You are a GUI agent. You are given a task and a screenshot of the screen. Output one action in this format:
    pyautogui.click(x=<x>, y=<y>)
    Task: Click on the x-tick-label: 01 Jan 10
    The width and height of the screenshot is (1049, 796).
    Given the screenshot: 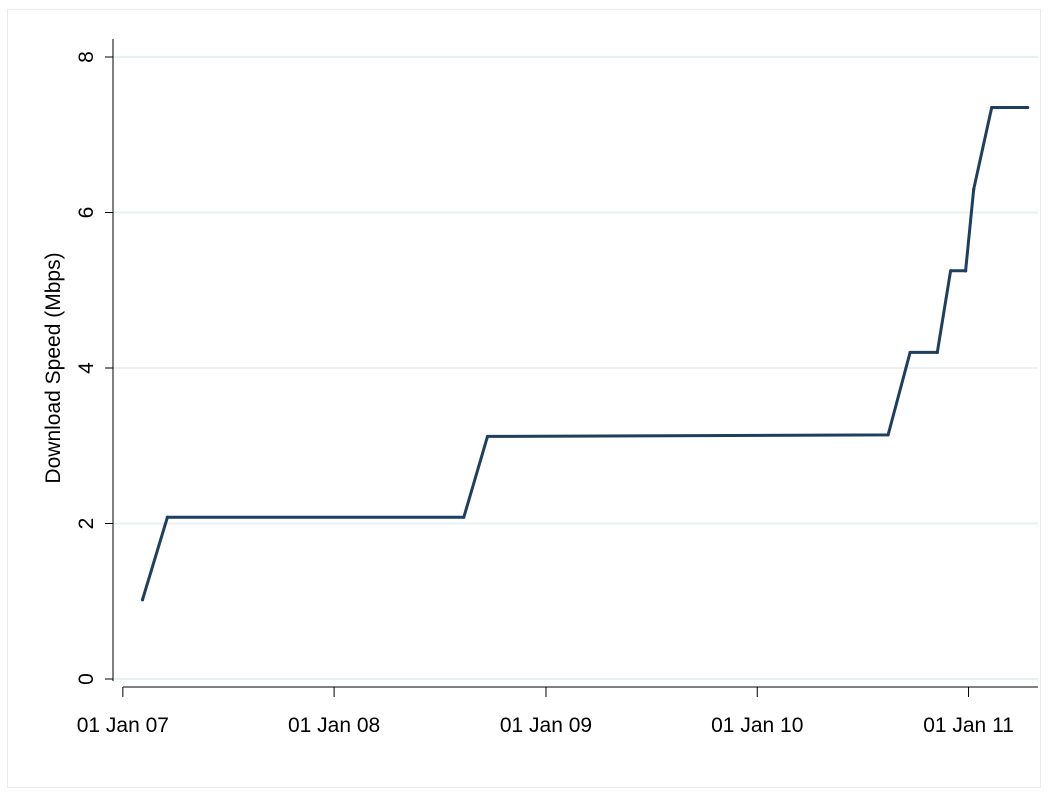 What is the action you would take?
    pyautogui.click(x=757, y=725)
    